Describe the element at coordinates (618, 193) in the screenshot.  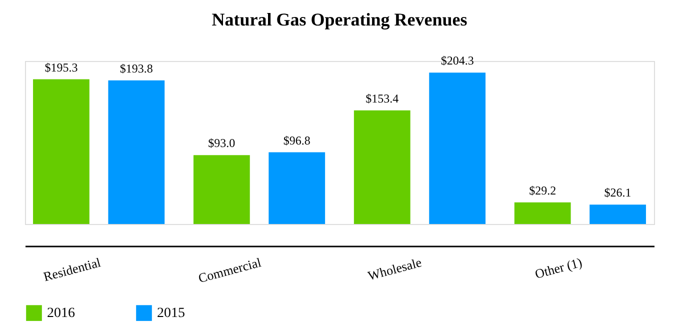
I see `data-label: $26.1` at that location.